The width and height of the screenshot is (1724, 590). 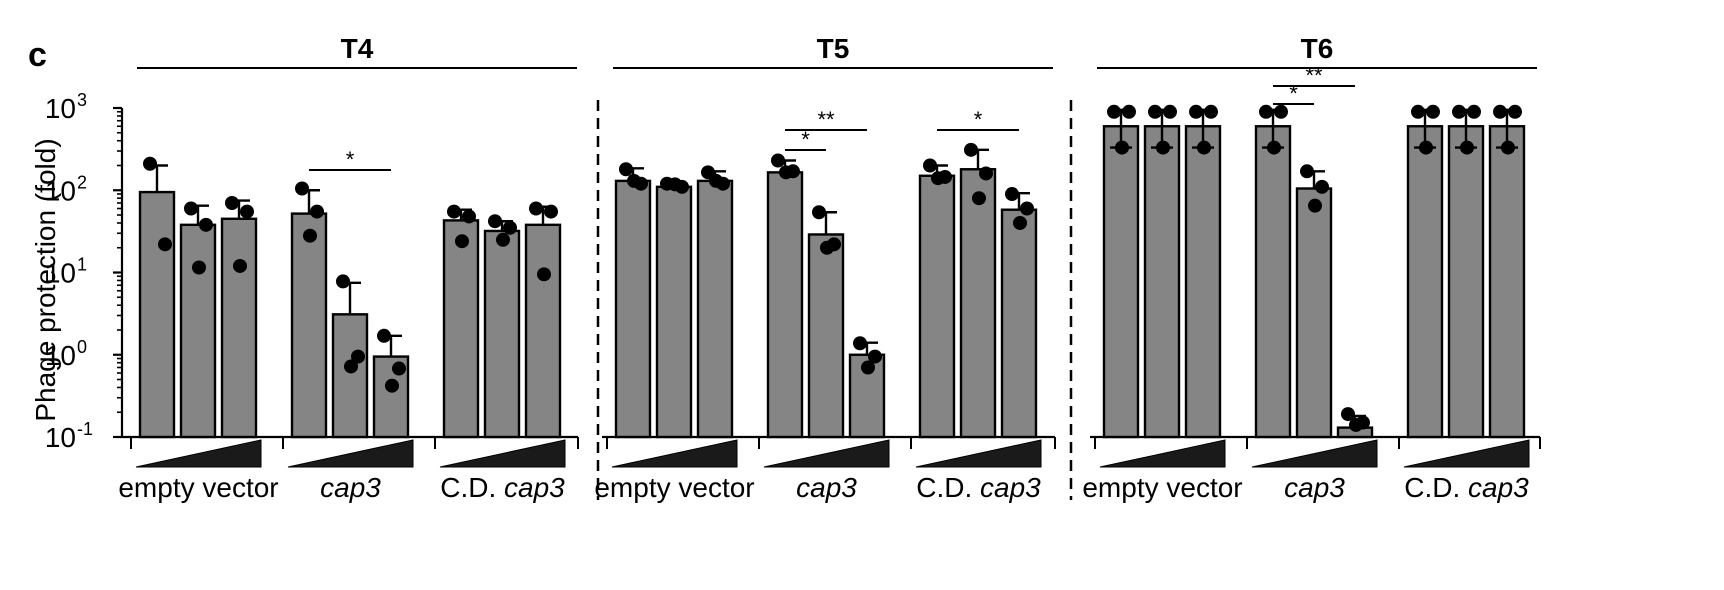 I want to click on y-axis-label: Phage protection (fold), so click(x=45, y=279).